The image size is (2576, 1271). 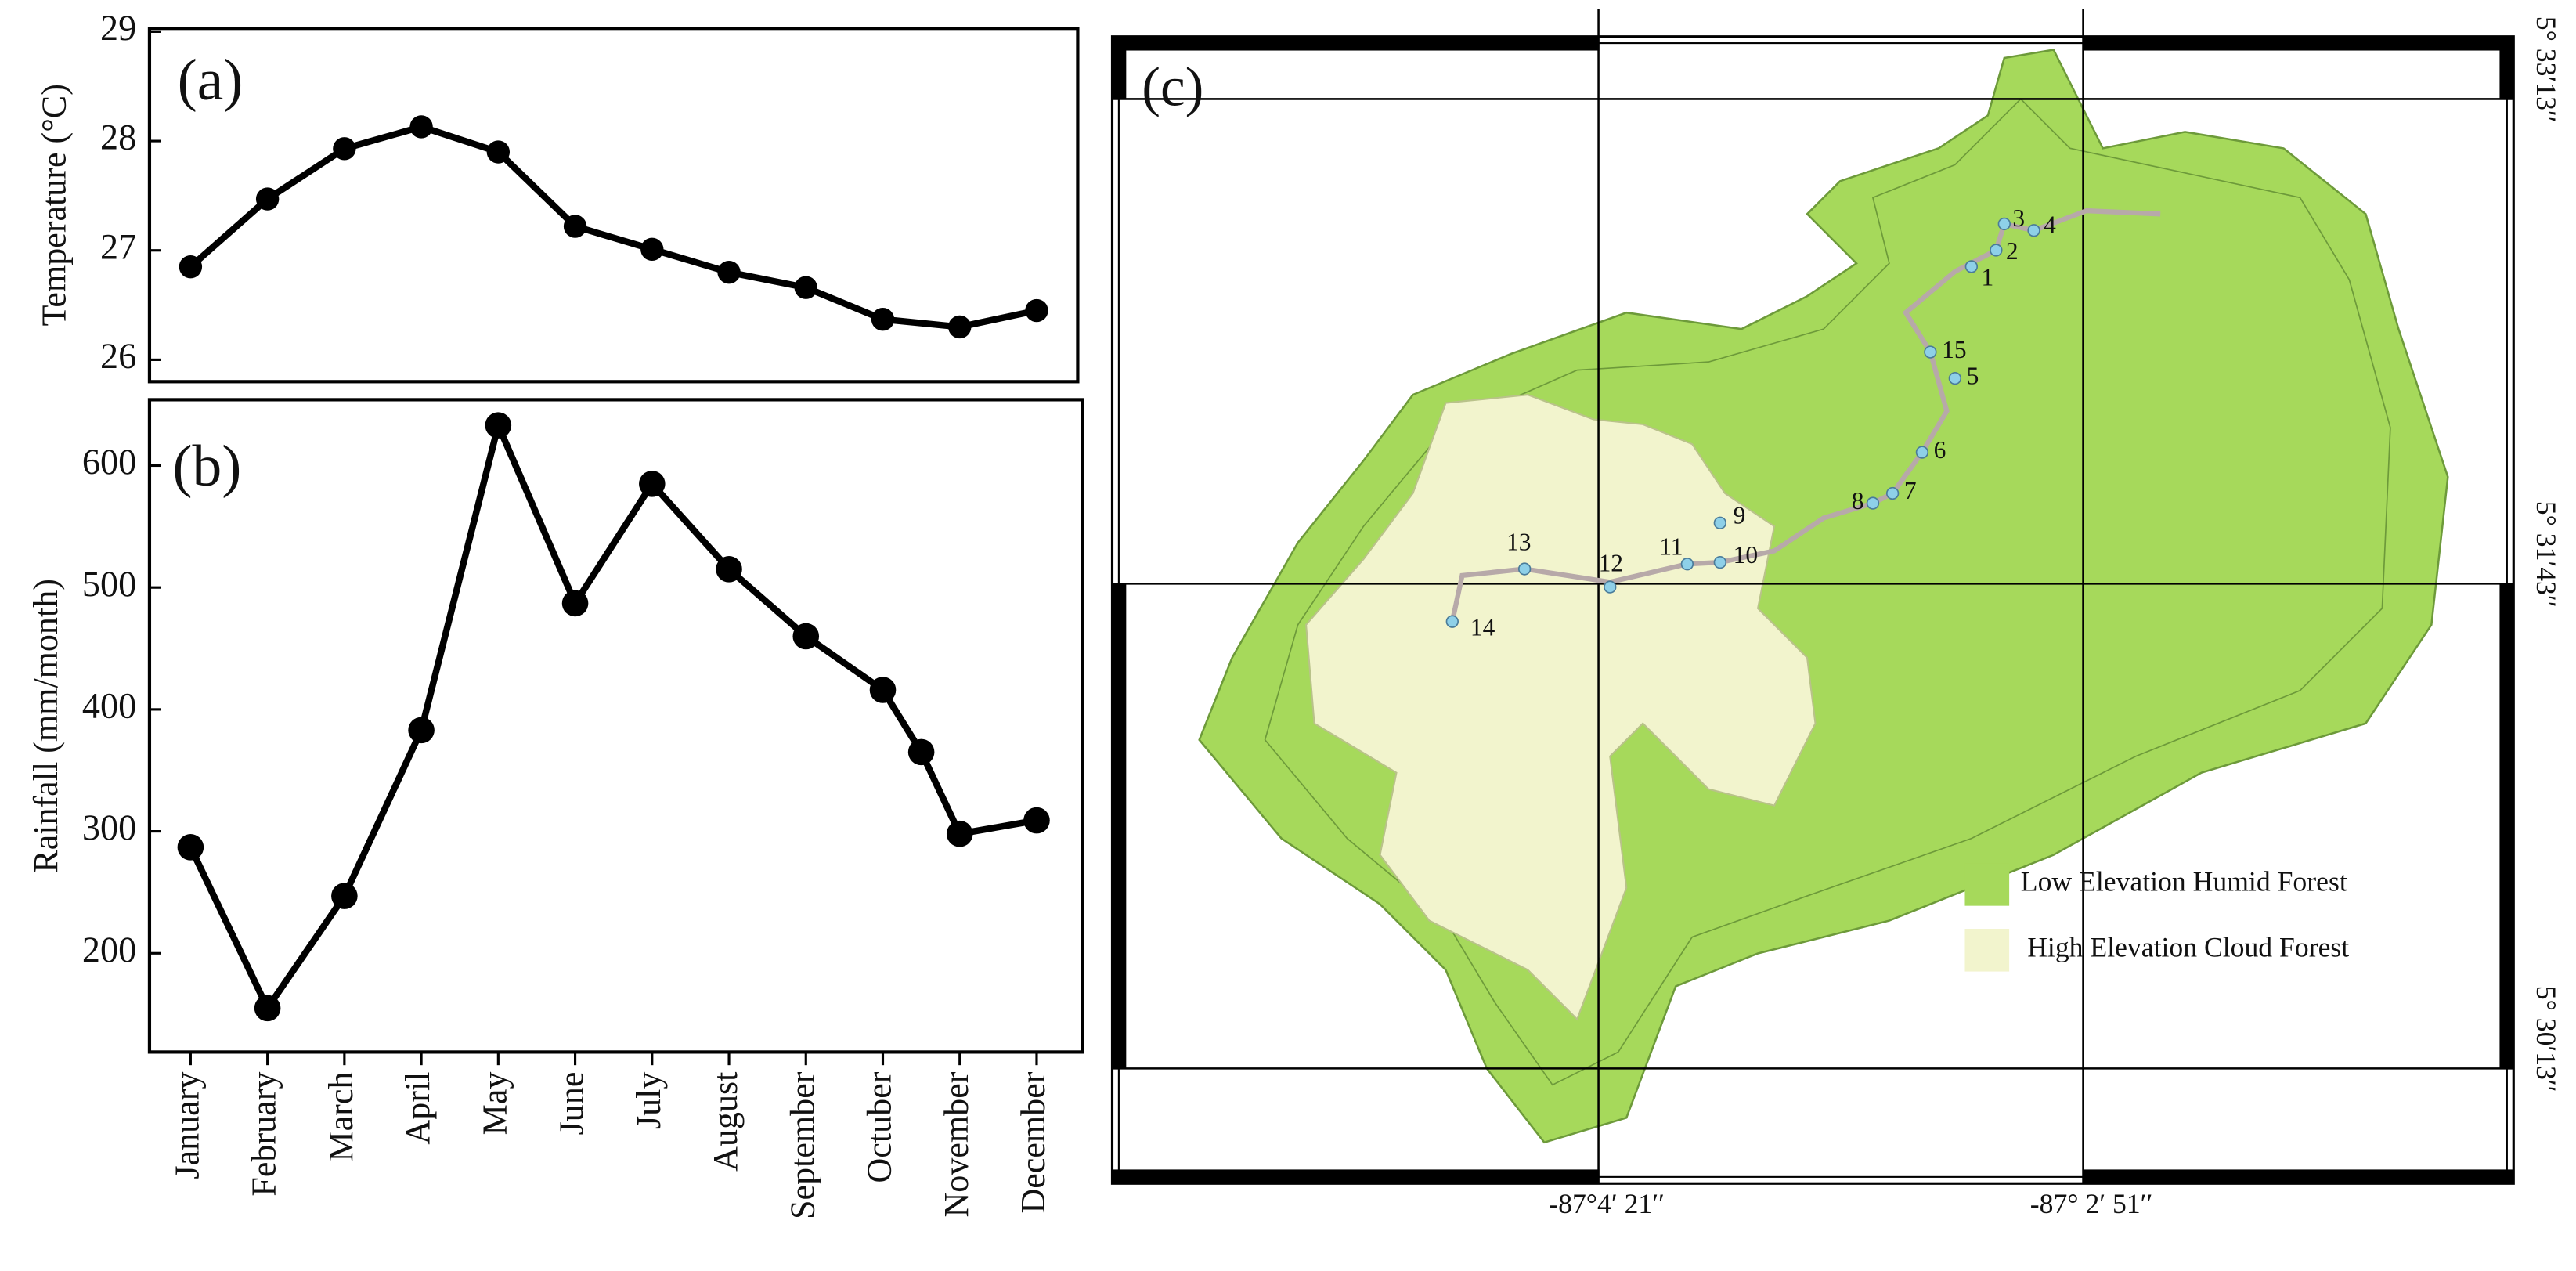 What do you see at coordinates (109, 827) in the screenshot?
I see `y-tick-label: 300` at bounding box center [109, 827].